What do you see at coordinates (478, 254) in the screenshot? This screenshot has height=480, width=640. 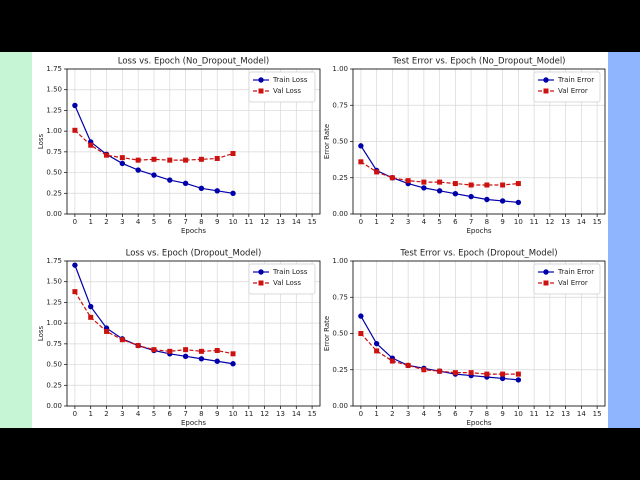 I see `chart-title: Test Error vs. Epoch (Dropout_Model)` at bounding box center [478, 254].